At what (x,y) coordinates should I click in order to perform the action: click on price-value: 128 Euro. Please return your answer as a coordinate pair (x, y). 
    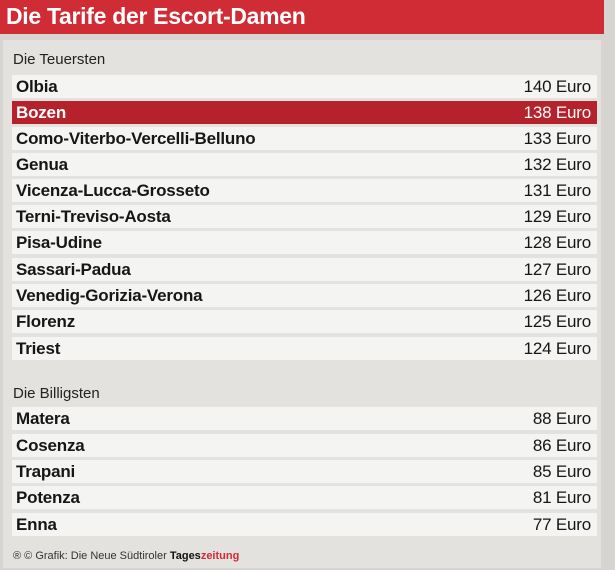
    Looking at the image, I should click on (557, 242).